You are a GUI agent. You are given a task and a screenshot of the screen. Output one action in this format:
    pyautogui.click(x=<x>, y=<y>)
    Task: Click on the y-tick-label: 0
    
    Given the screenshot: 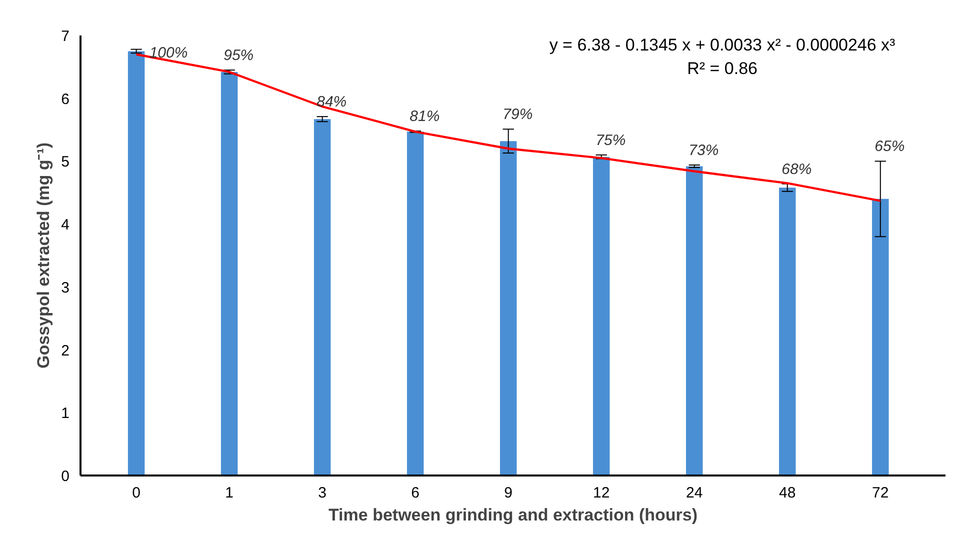 What is the action you would take?
    pyautogui.click(x=65, y=476)
    